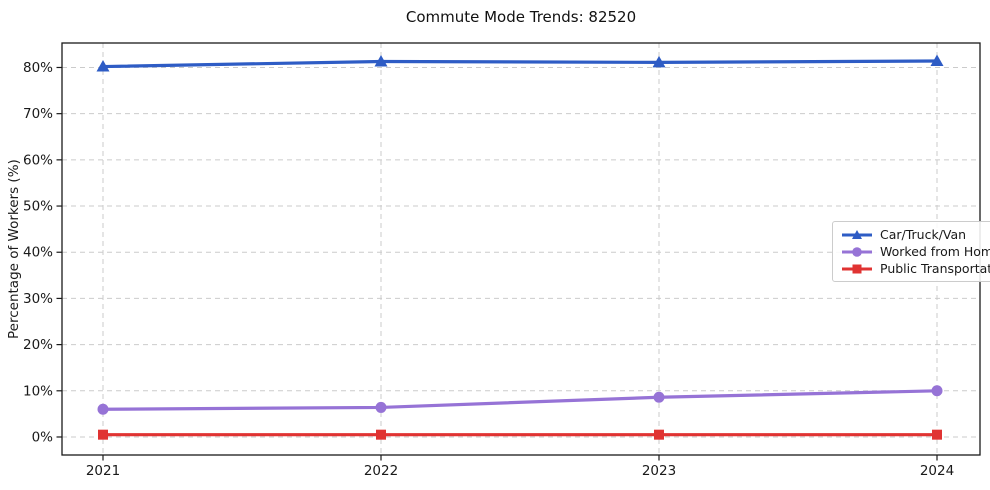 This screenshot has height=490, width=990. What do you see at coordinates (38, 345) in the screenshot?
I see `y-tick-label: 20%` at bounding box center [38, 345].